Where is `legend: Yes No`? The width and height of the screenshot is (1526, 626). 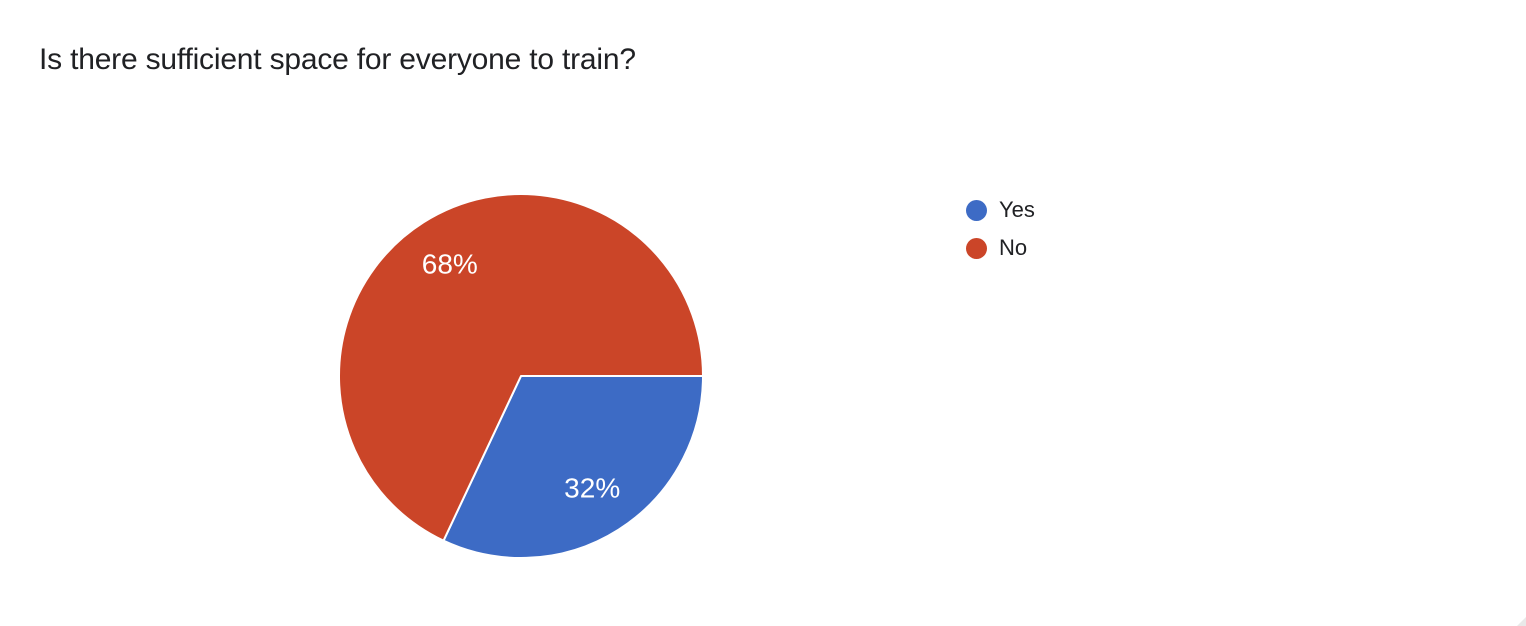 legend: Yes No is located at coordinates (1000, 228).